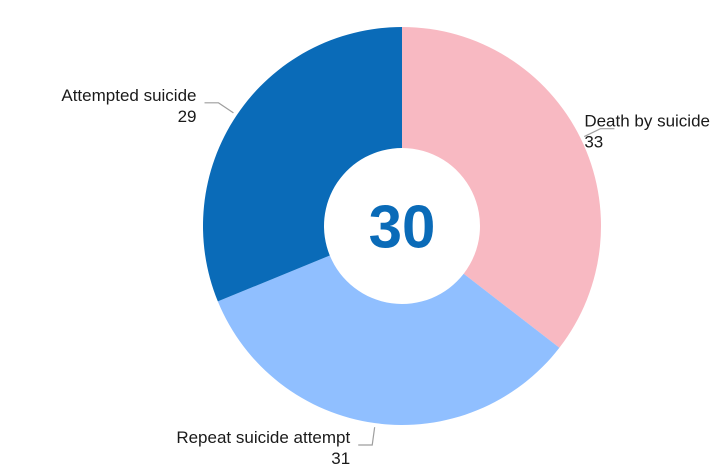  Describe the element at coordinates (367, 436) in the screenshot. I see `leader-line-repeat-suicide-attempt` at that location.